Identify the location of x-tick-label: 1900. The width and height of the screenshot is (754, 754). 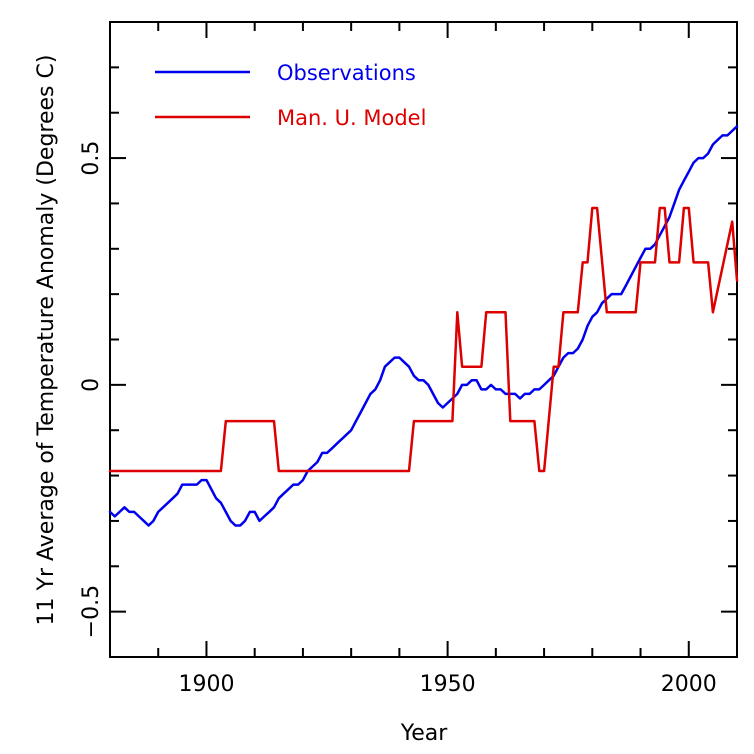
(206, 684).